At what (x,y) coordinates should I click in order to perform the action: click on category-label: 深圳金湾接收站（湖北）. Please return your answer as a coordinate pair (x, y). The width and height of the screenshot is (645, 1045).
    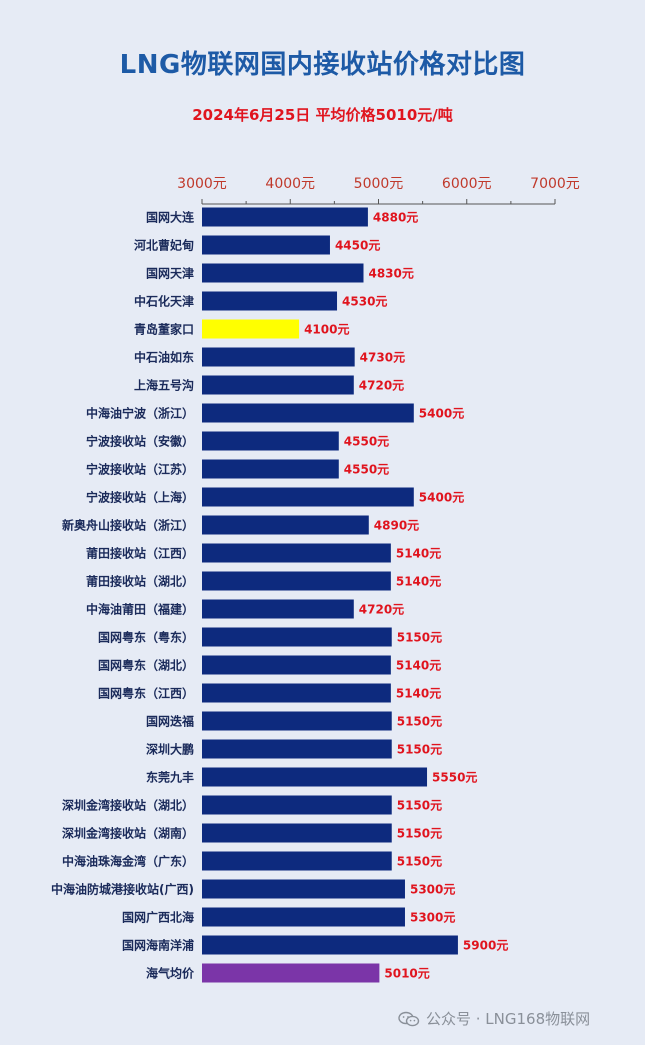
    Looking at the image, I should click on (128, 805).